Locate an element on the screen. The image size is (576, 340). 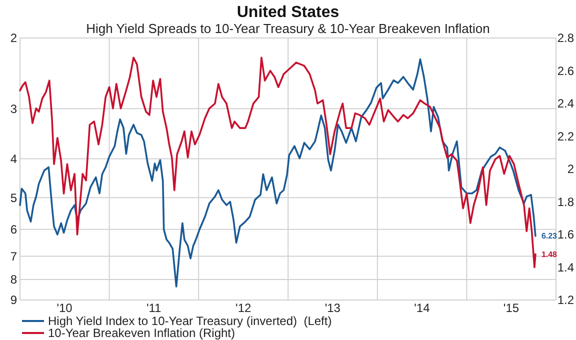
x-tick-label: '13 is located at coordinates (332, 308).